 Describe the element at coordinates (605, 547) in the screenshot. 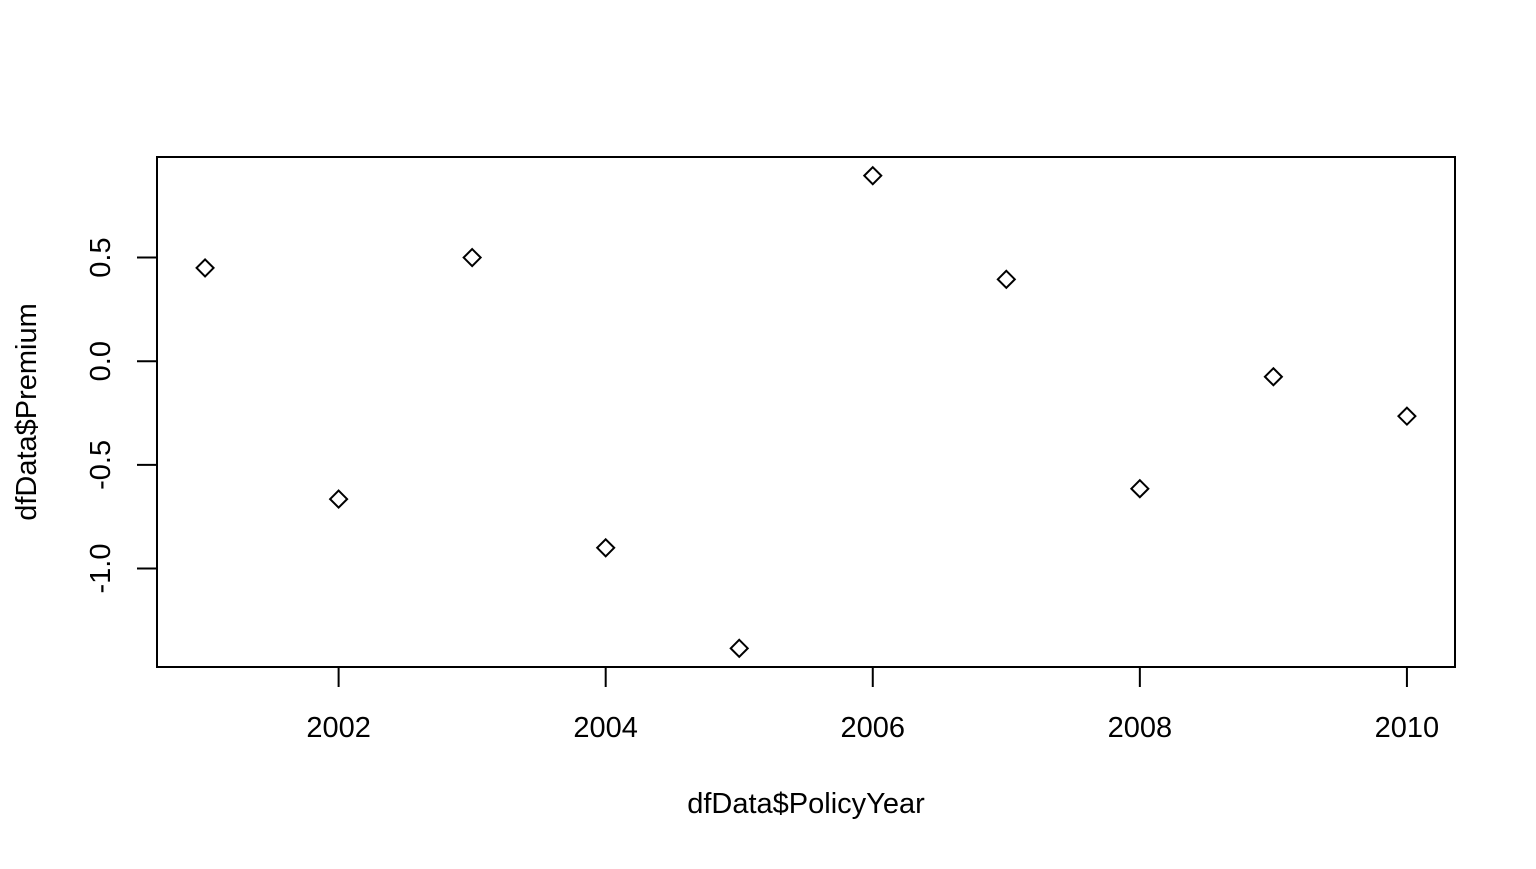

I see `data-point-2004` at that location.